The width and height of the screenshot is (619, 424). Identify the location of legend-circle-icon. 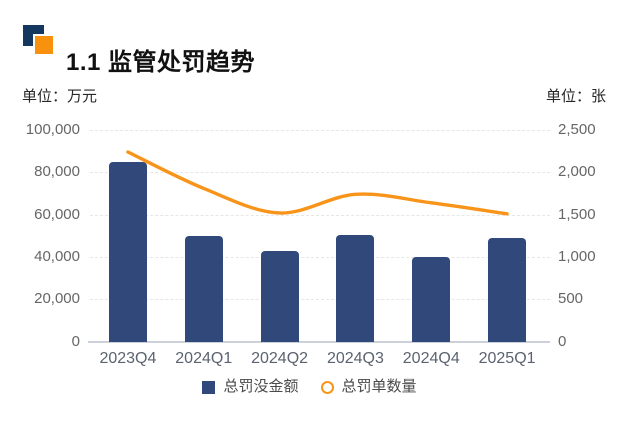
(327, 387).